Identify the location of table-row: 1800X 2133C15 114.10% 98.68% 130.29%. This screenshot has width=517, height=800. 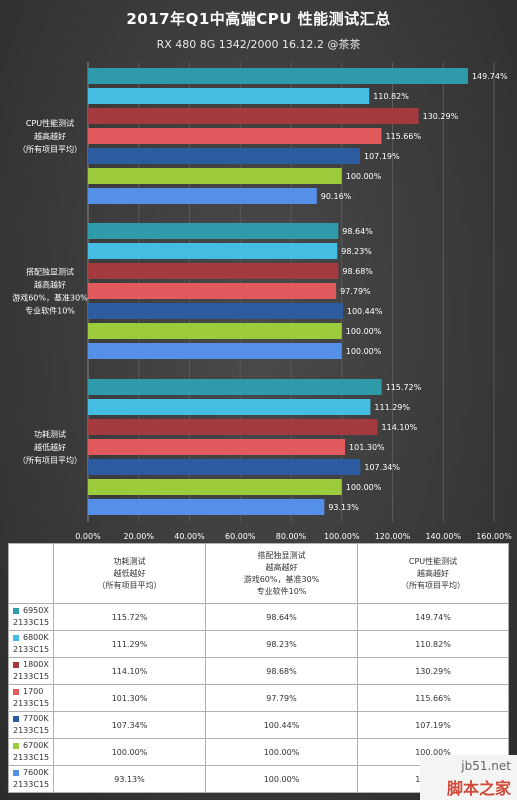
(258, 671).